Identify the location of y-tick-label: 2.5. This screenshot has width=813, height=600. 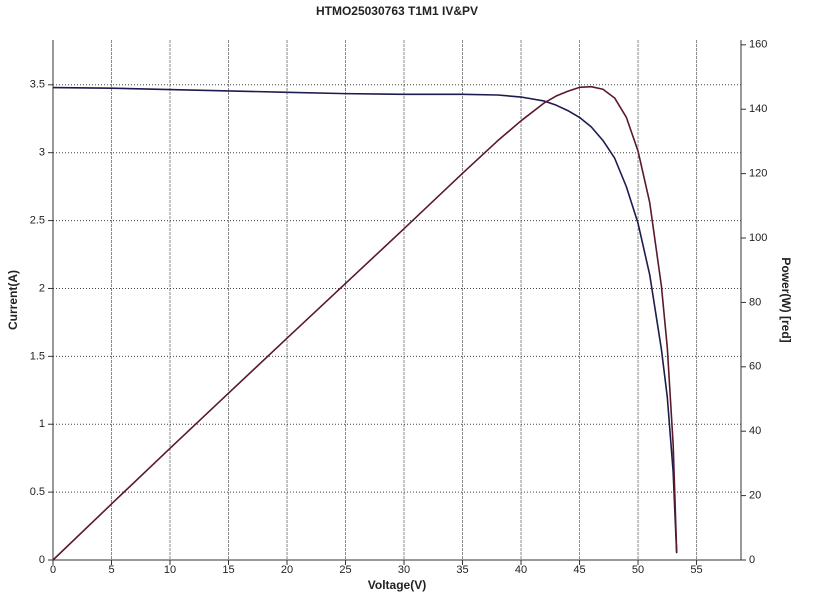
(37, 220).